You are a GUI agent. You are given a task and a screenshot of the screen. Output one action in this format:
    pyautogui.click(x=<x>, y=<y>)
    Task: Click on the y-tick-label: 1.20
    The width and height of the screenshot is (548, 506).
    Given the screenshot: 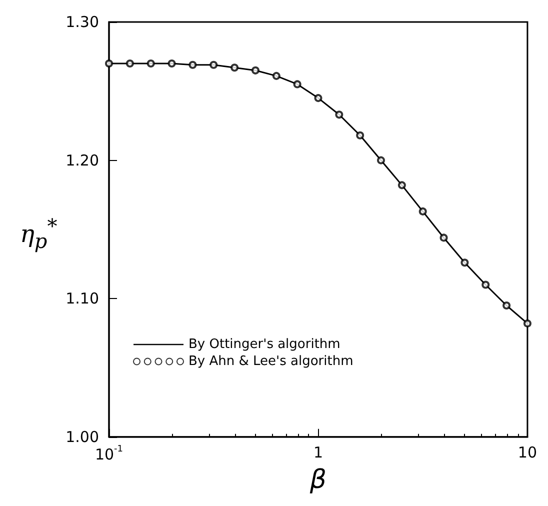 What is the action you would take?
    pyautogui.click(x=82, y=160)
    